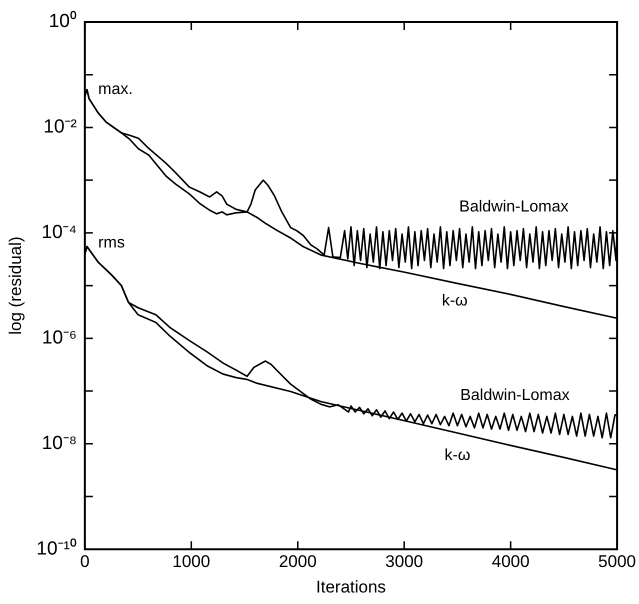  I want to click on y-tick-label: 10⁻⁴, so click(59, 233).